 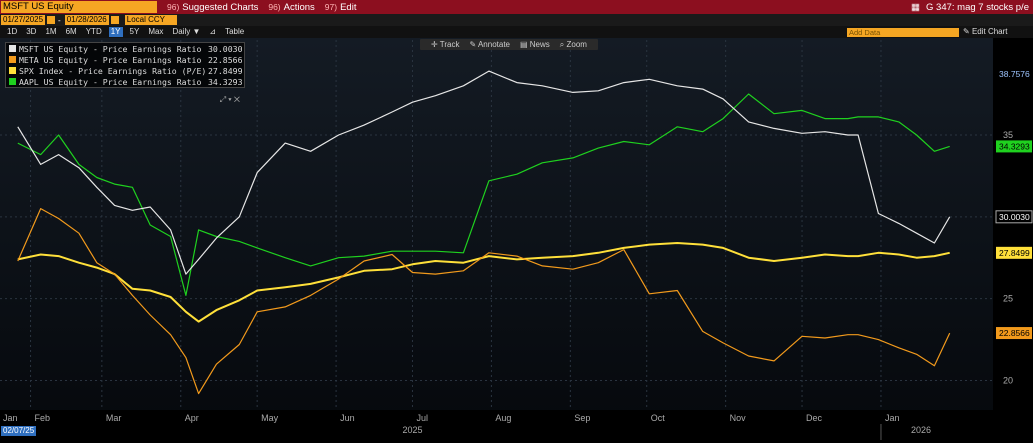 I want to click on legend-controls-icon: ⤢ ▾ ✕, so click(x=229, y=99).